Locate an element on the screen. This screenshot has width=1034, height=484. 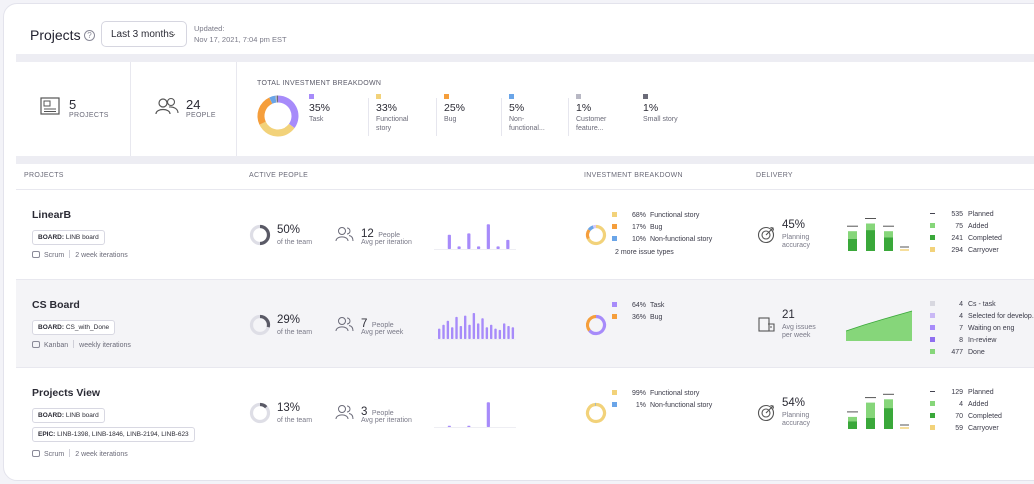
legend-label: Cs - task is located at coordinates (982, 304).